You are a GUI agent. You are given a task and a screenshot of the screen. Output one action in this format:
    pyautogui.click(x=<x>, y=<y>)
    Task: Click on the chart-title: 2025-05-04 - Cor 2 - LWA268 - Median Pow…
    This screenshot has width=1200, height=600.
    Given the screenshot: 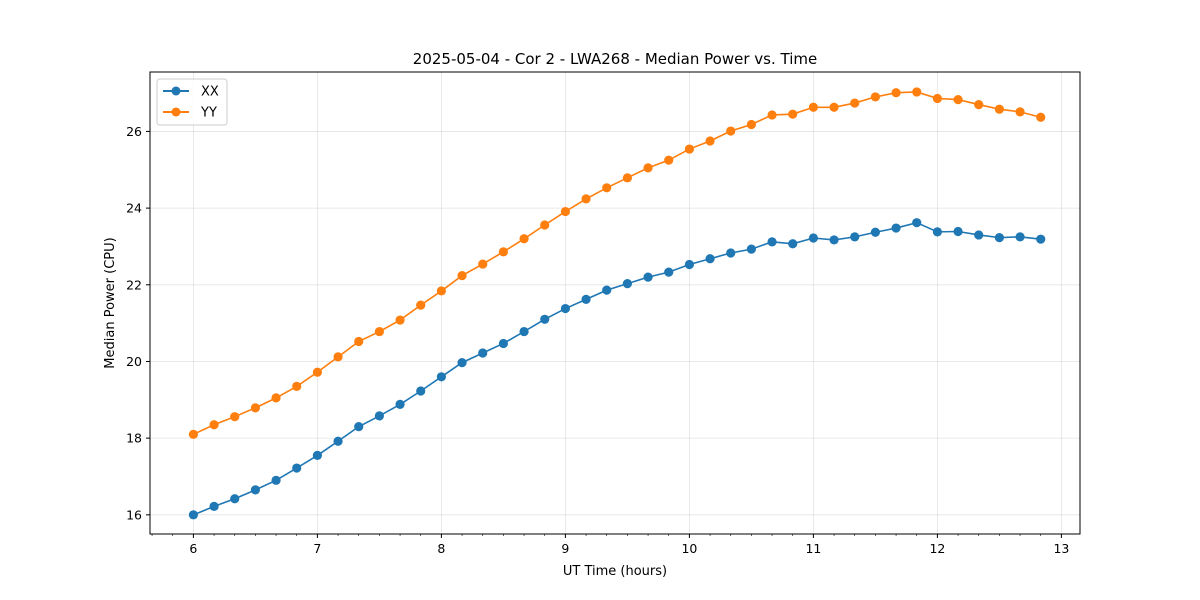 What is the action you would take?
    pyautogui.click(x=615, y=59)
    